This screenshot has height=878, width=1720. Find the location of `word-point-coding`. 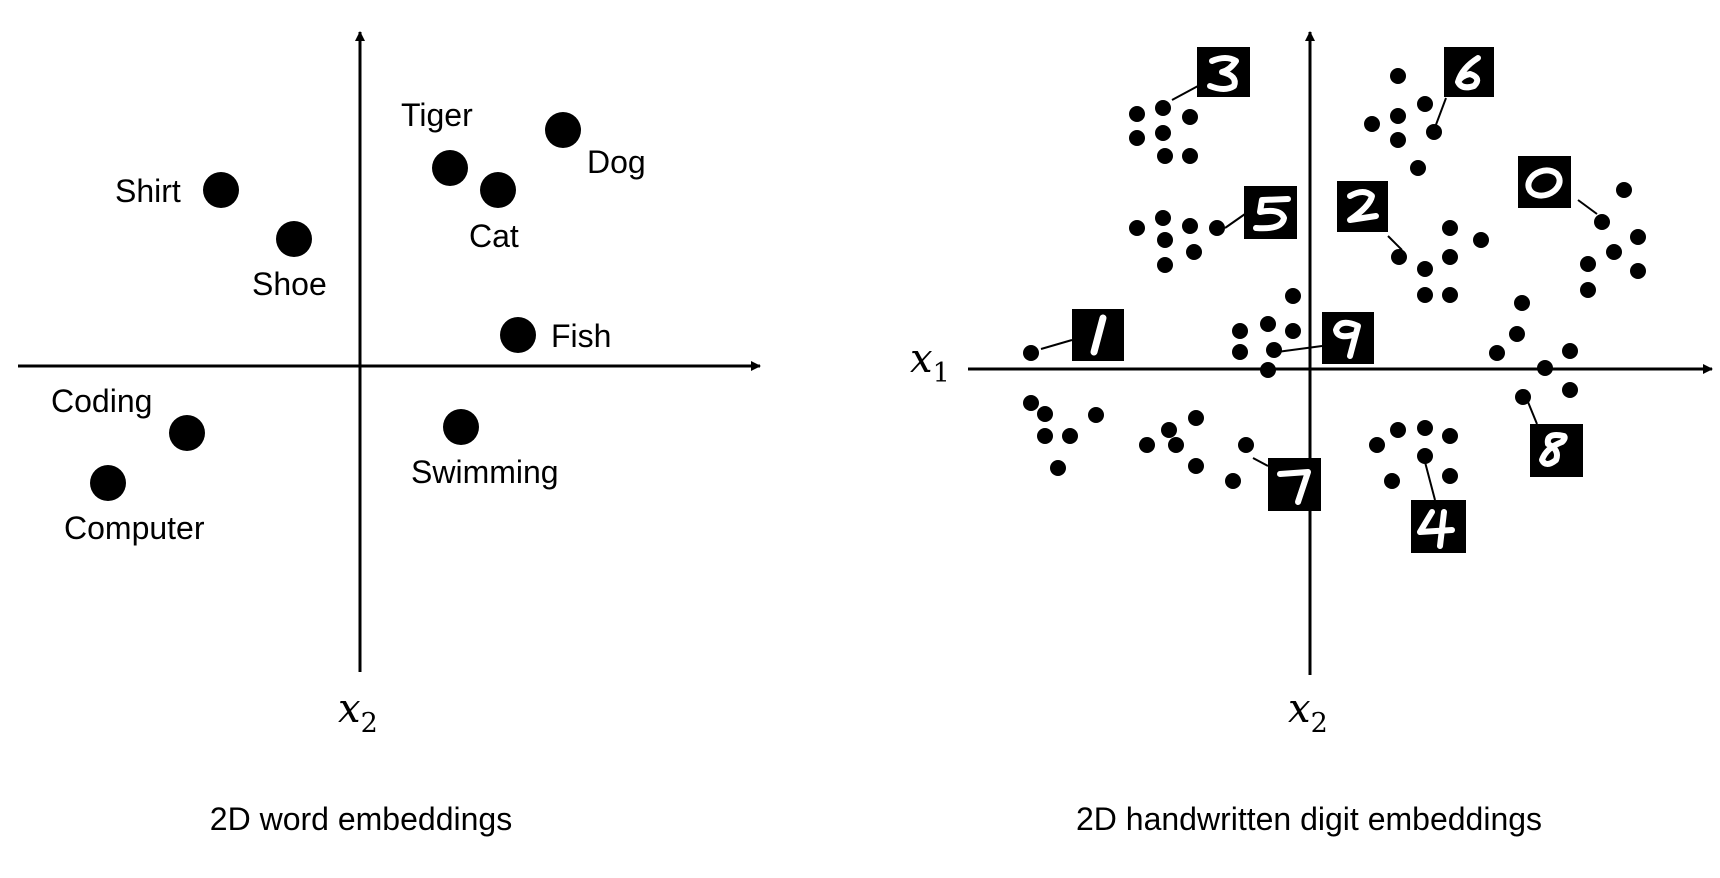

word-point-coding is located at coordinates (187, 433).